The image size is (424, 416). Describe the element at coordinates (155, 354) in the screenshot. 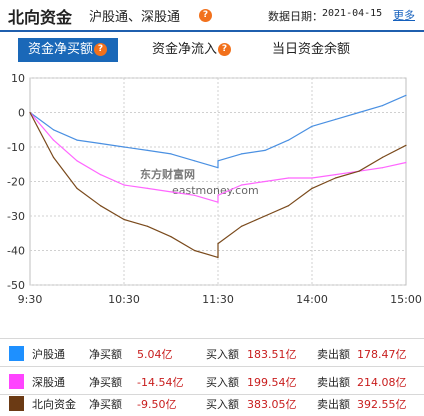

I see `net-buy-value: 5.04亿` at that location.